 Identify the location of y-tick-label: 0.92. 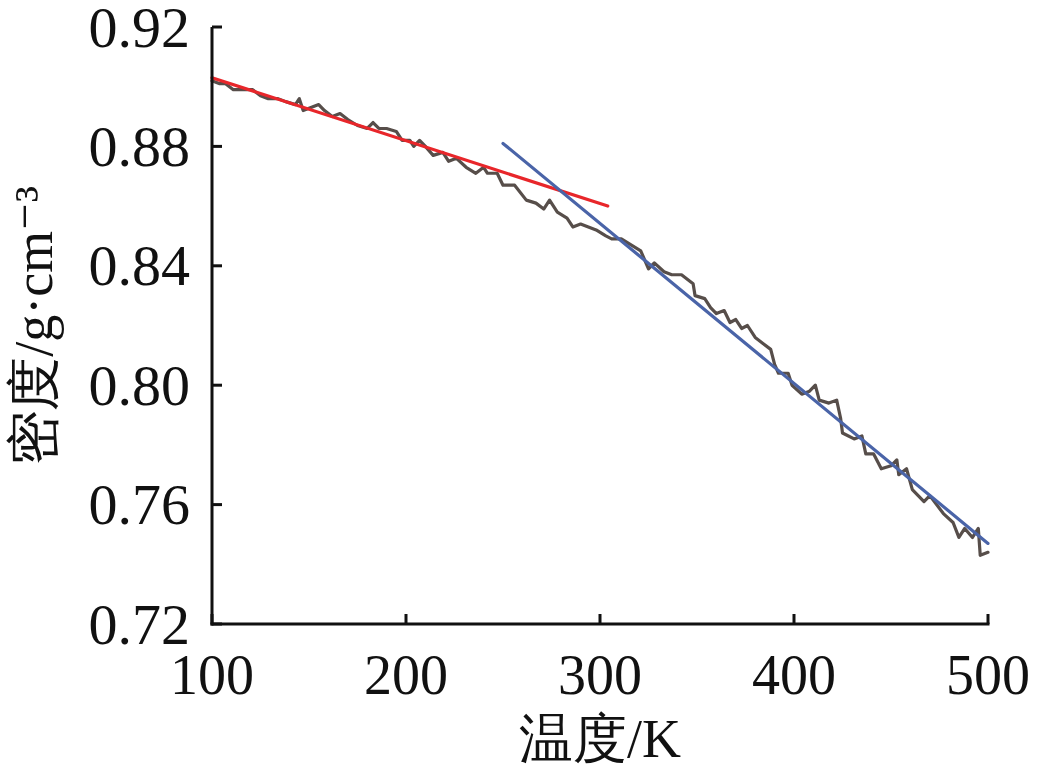
(139, 30).